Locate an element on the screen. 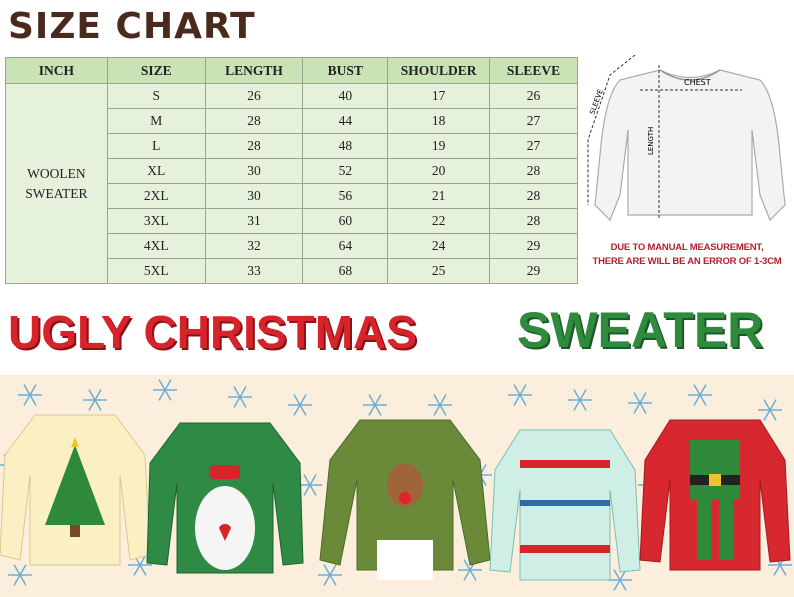 The height and width of the screenshot is (597, 794). table-cell: 17 is located at coordinates (439, 96).